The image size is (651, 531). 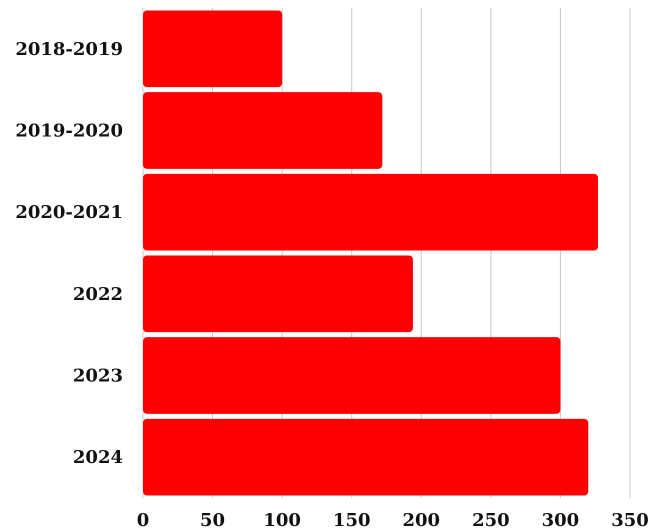 I want to click on category-label: 2019-2020, so click(x=69, y=131).